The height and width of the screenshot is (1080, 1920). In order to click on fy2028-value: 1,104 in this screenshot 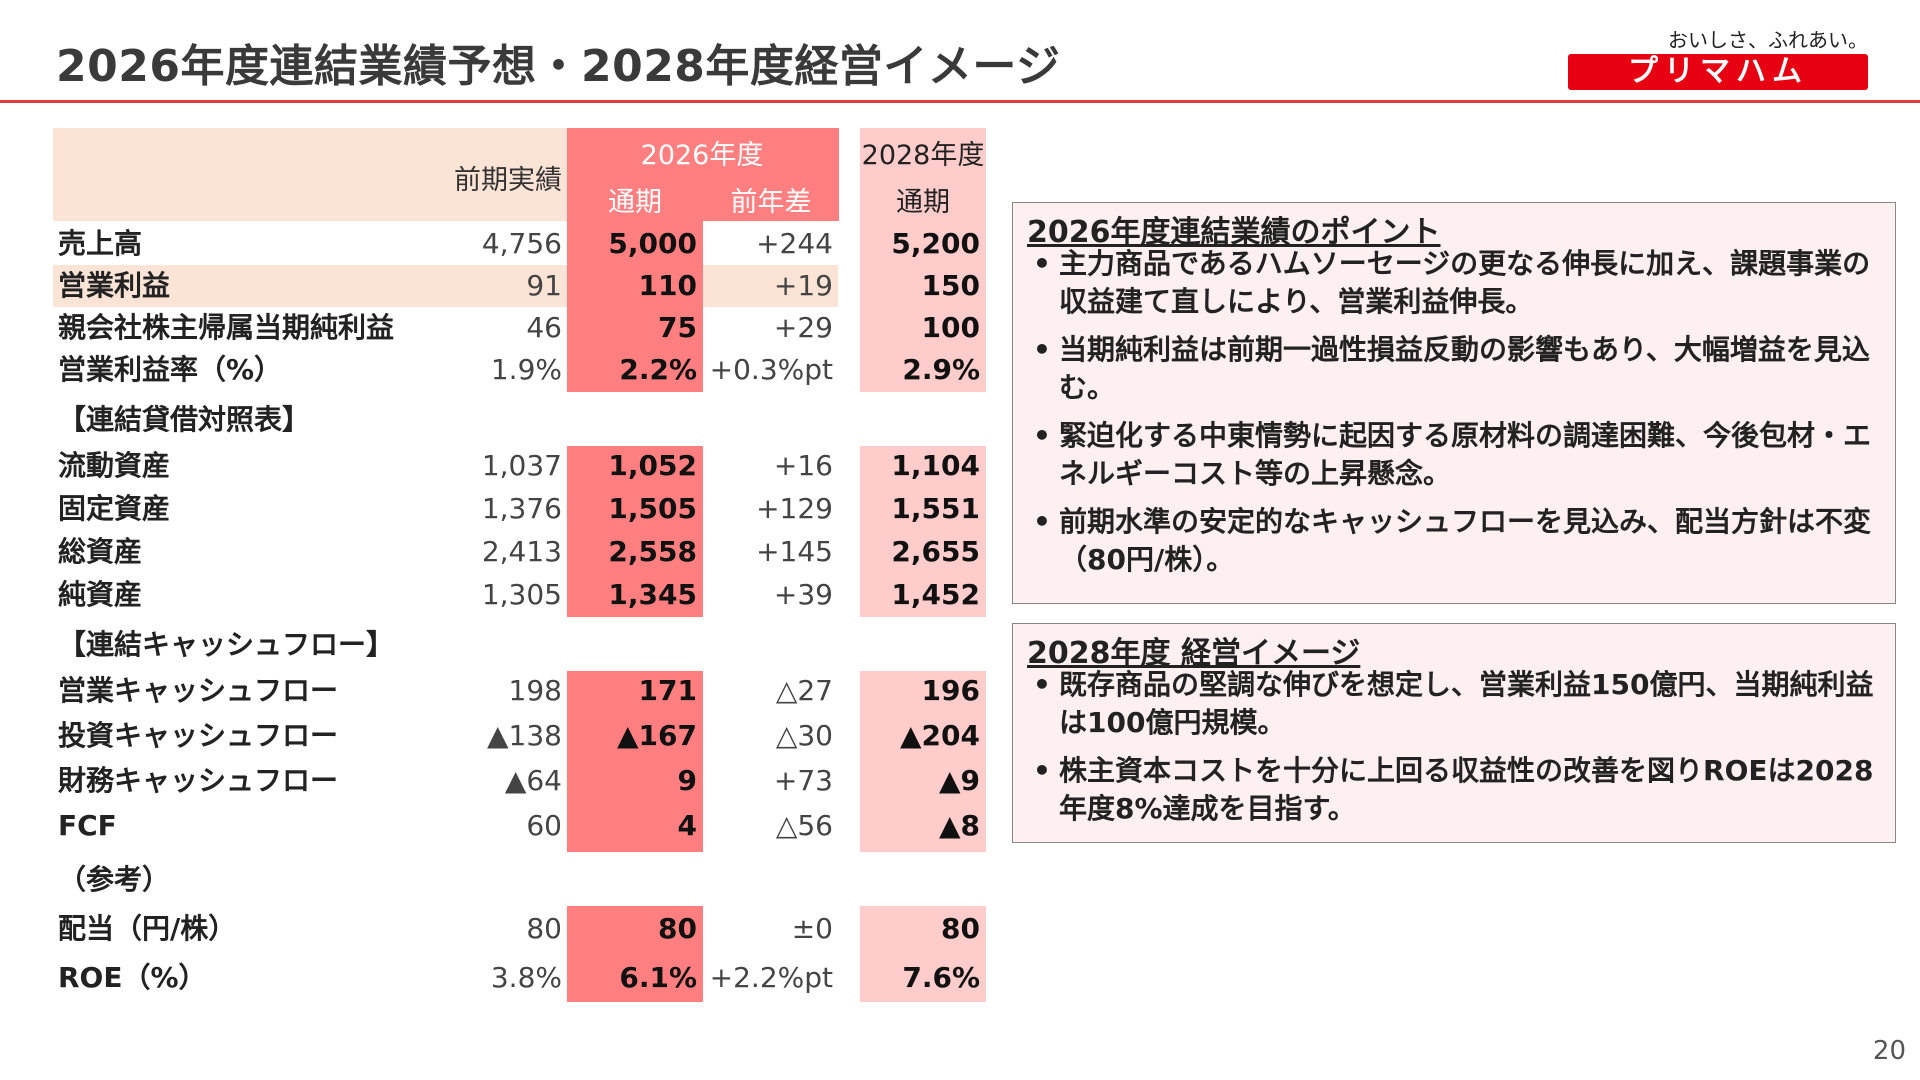, I will do `click(935, 465)`.